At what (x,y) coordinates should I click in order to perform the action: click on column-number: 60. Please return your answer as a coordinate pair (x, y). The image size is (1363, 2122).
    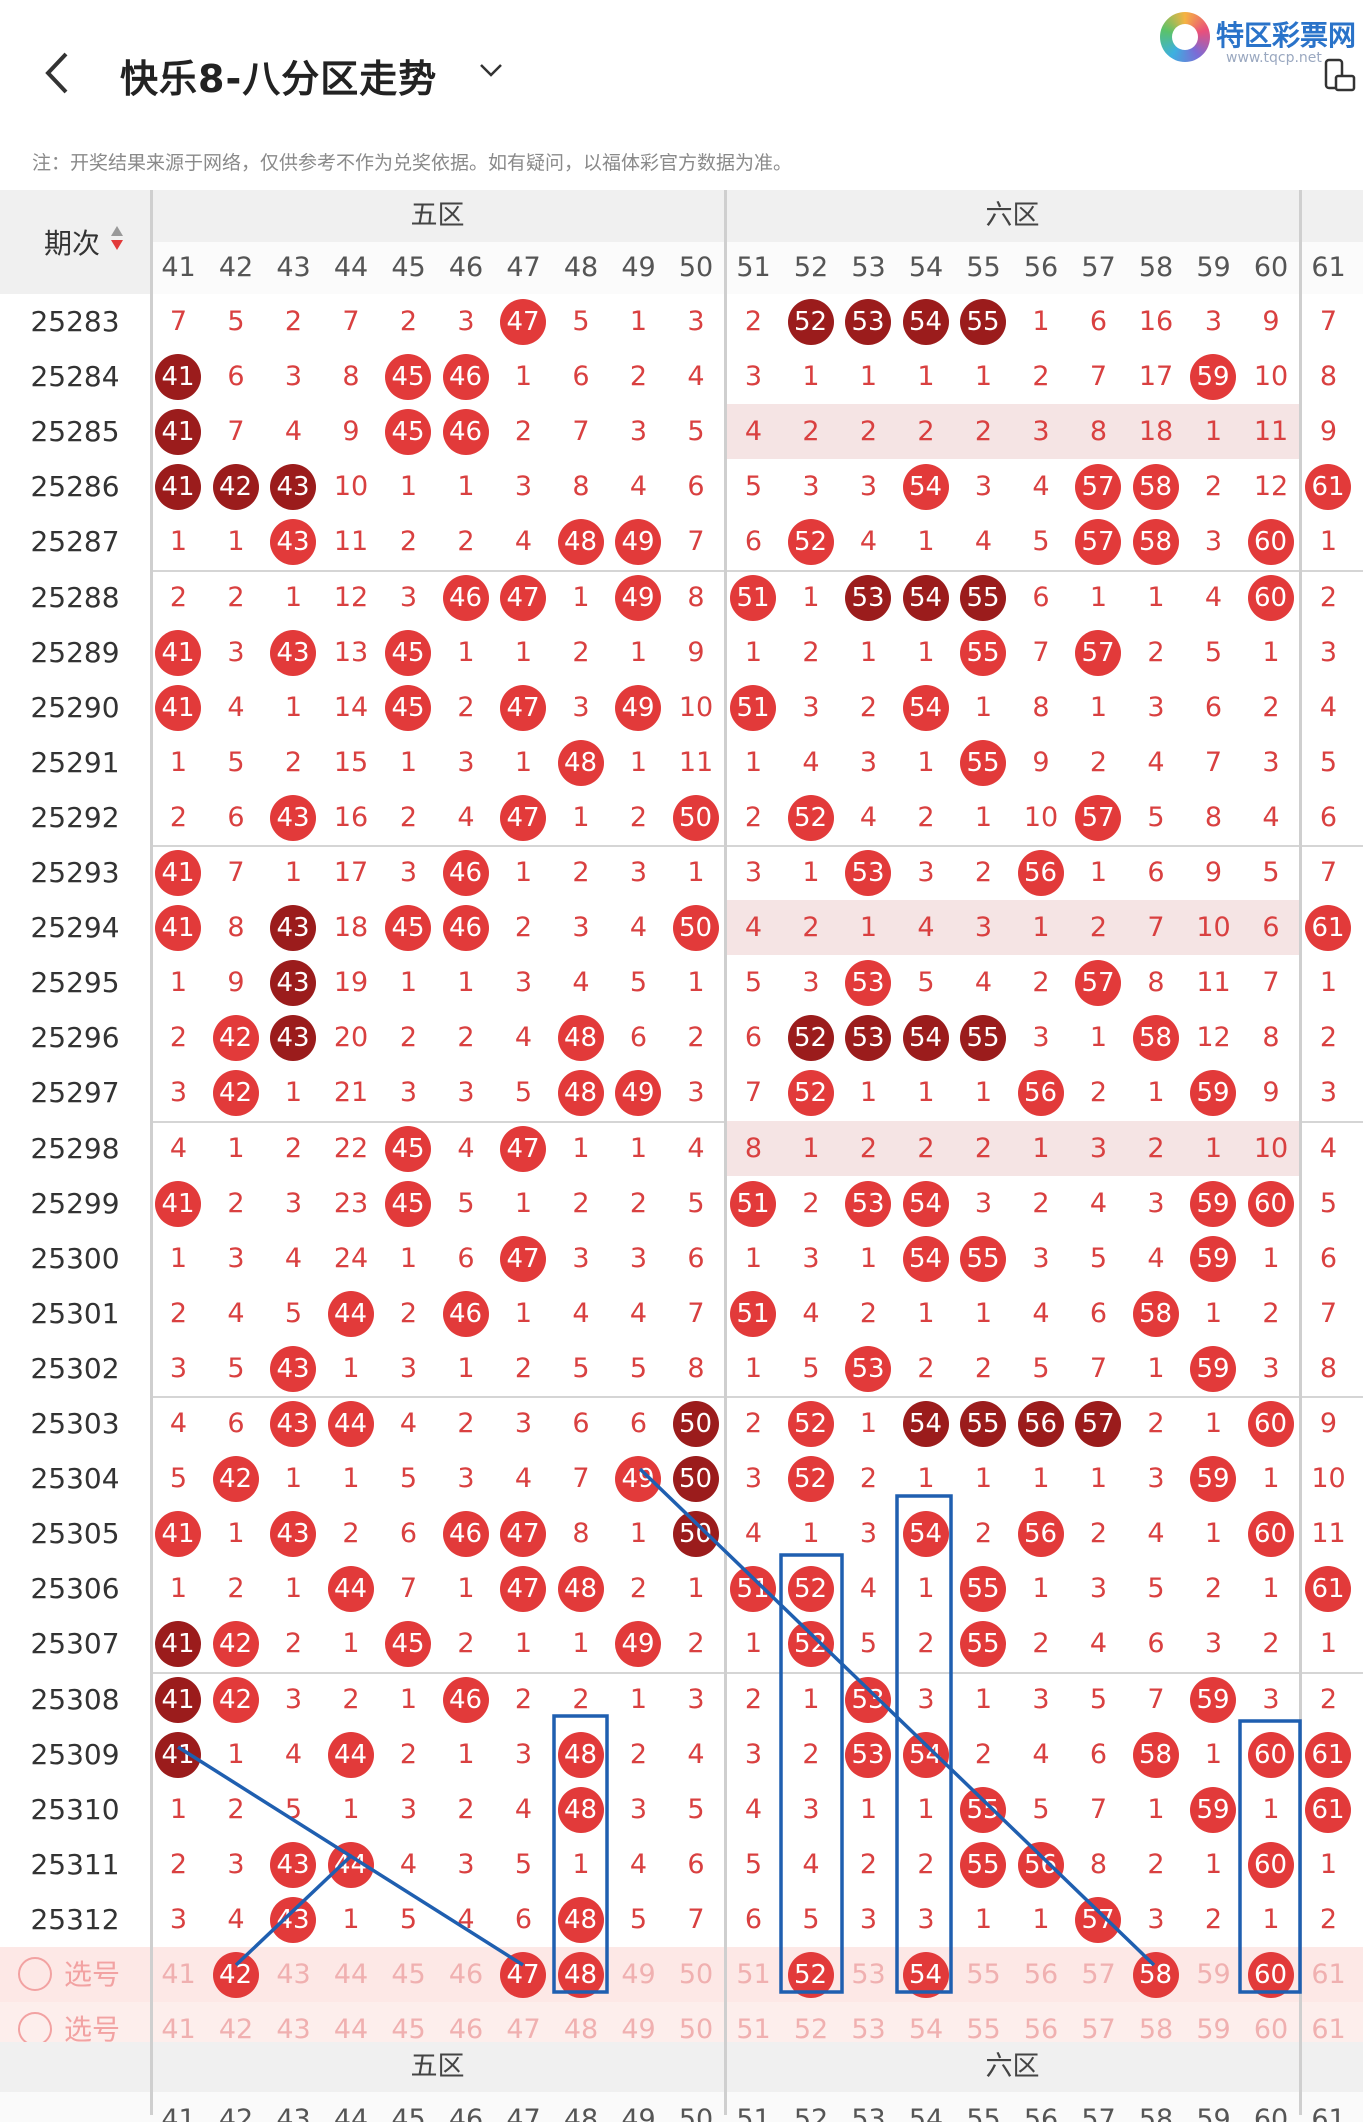
    Looking at the image, I should click on (1271, 2113).